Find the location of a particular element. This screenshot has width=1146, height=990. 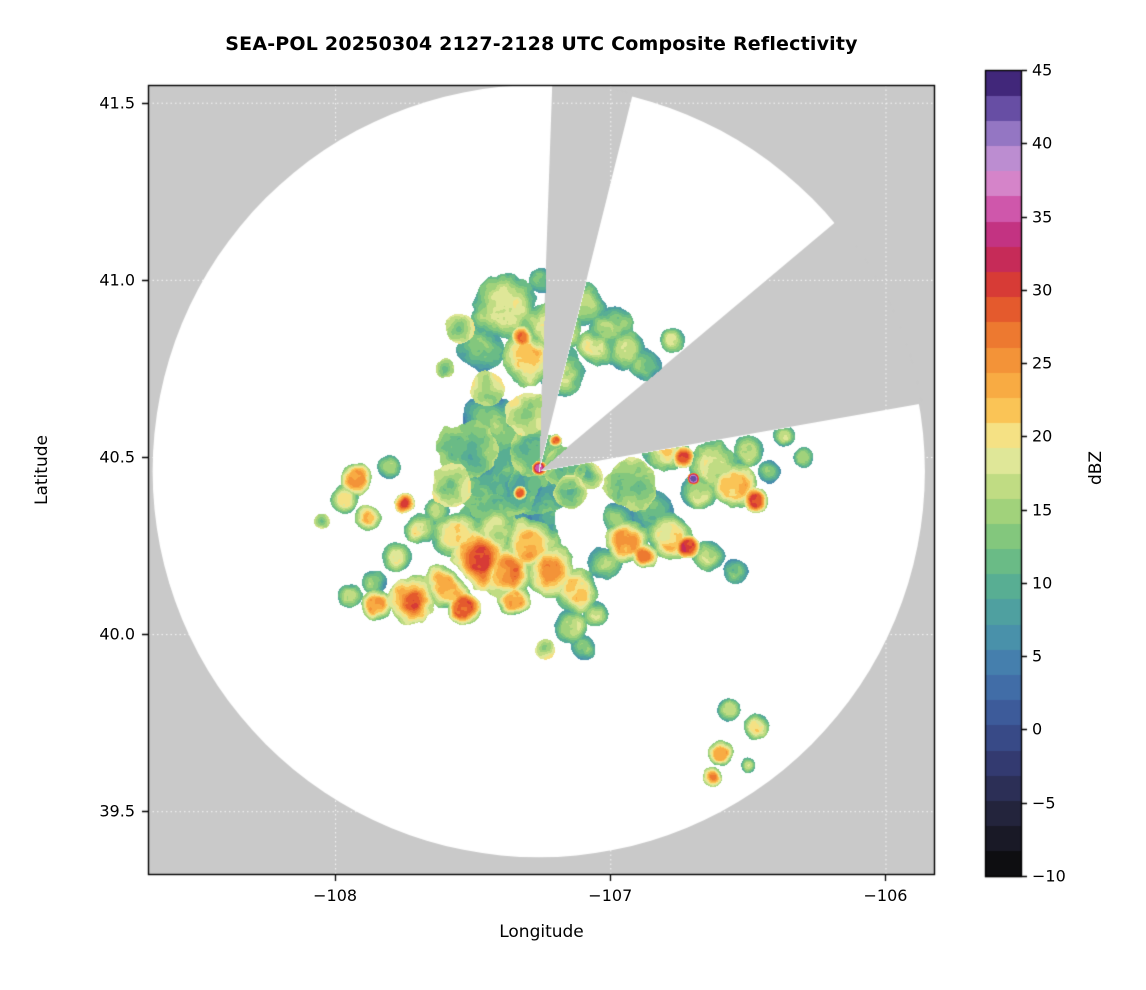

colorbar-tick-label: −5 is located at coordinates (1044, 803).